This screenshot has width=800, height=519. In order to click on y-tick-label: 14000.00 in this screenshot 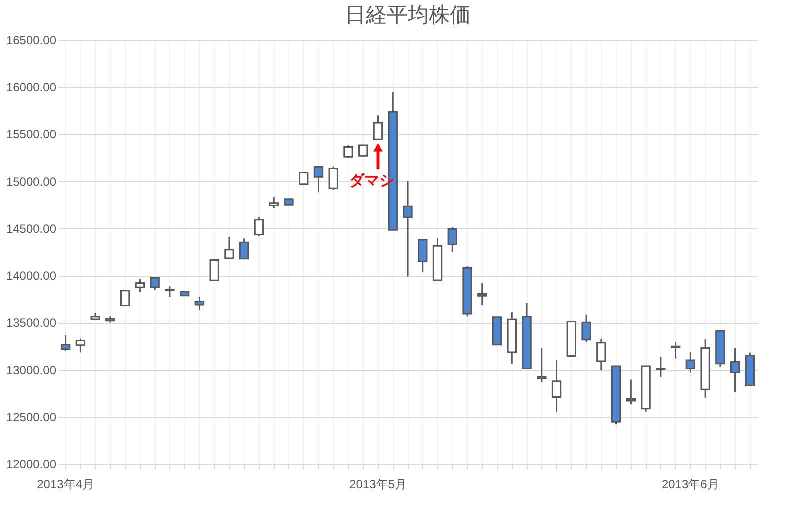, I will do `click(31, 276)`.